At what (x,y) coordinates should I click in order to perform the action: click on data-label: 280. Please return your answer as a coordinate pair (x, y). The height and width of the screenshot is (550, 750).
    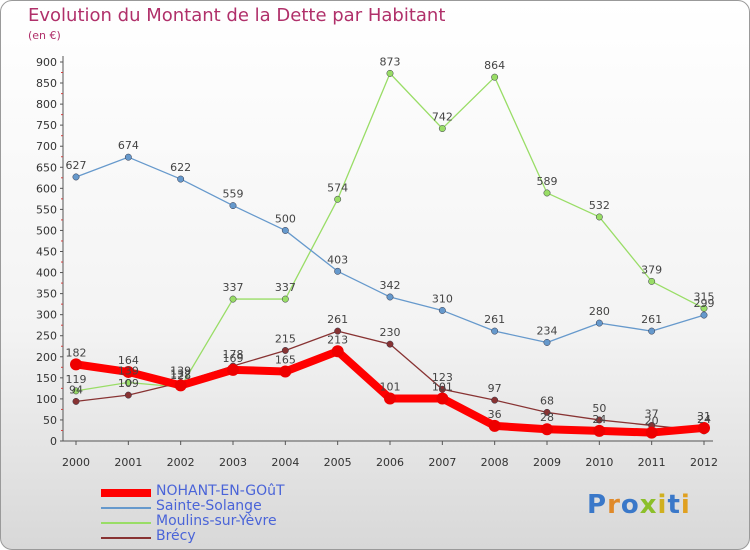
    Looking at the image, I should click on (599, 311).